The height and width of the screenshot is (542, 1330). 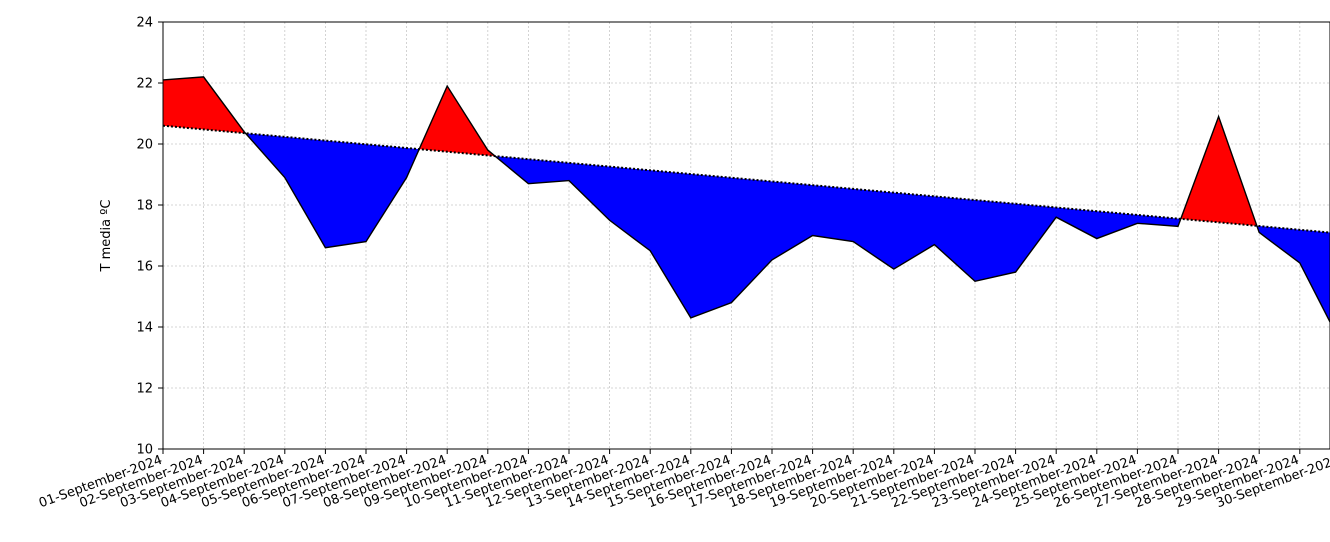 I want to click on y-tick-label: 18, so click(x=144, y=206).